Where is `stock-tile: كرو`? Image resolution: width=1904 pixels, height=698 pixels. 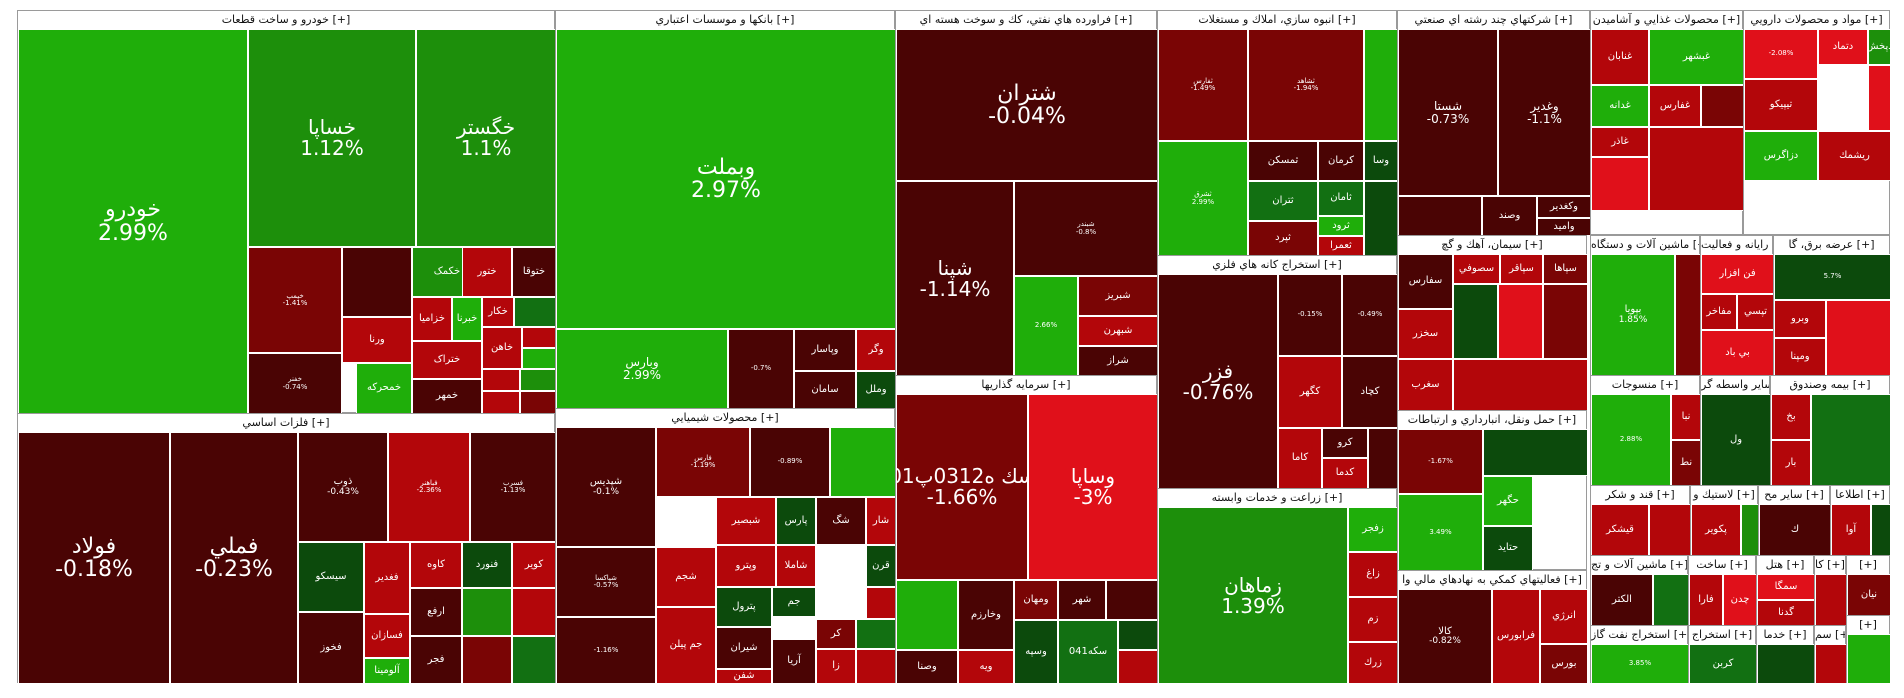 stock-tile: كرو is located at coordinates (1345, 443).